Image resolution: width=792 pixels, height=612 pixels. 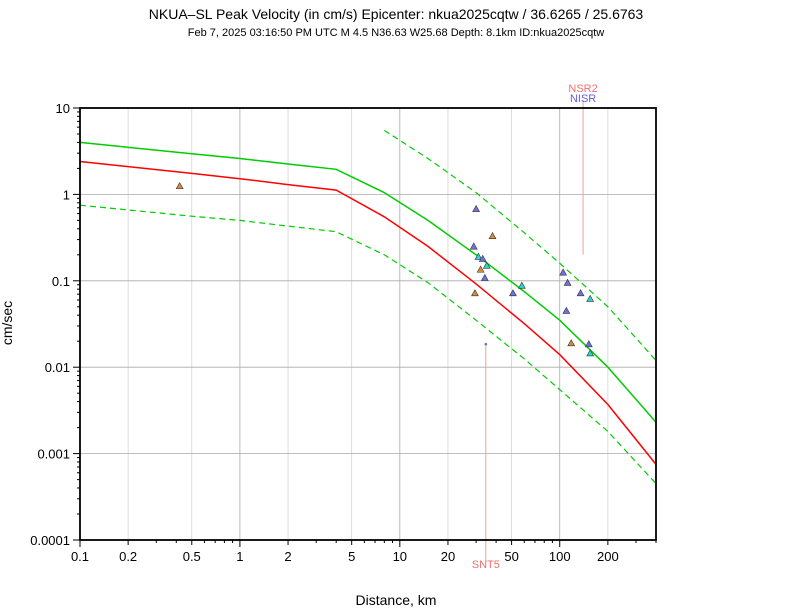 What do you see at coordinates (608, 556) in the screenshot?
I see `x-tick-label: 200` at bounding box center [608, 556].